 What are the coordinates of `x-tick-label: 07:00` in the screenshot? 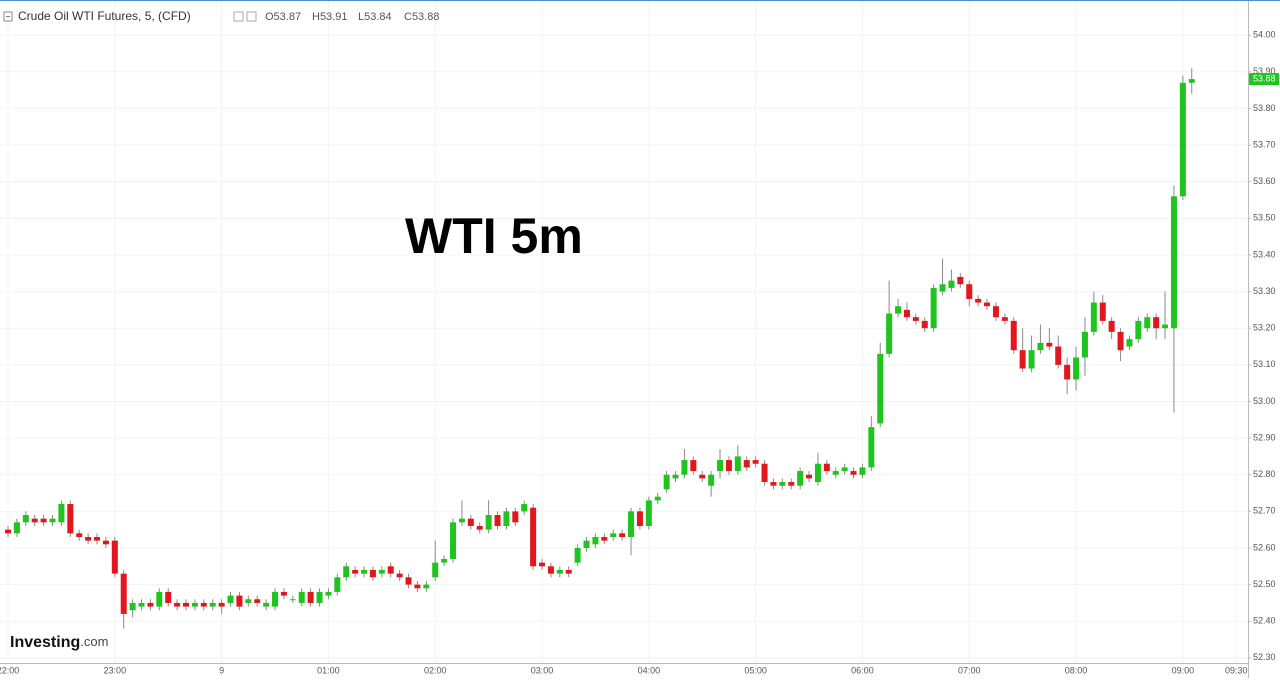 It's located at (969, 670).